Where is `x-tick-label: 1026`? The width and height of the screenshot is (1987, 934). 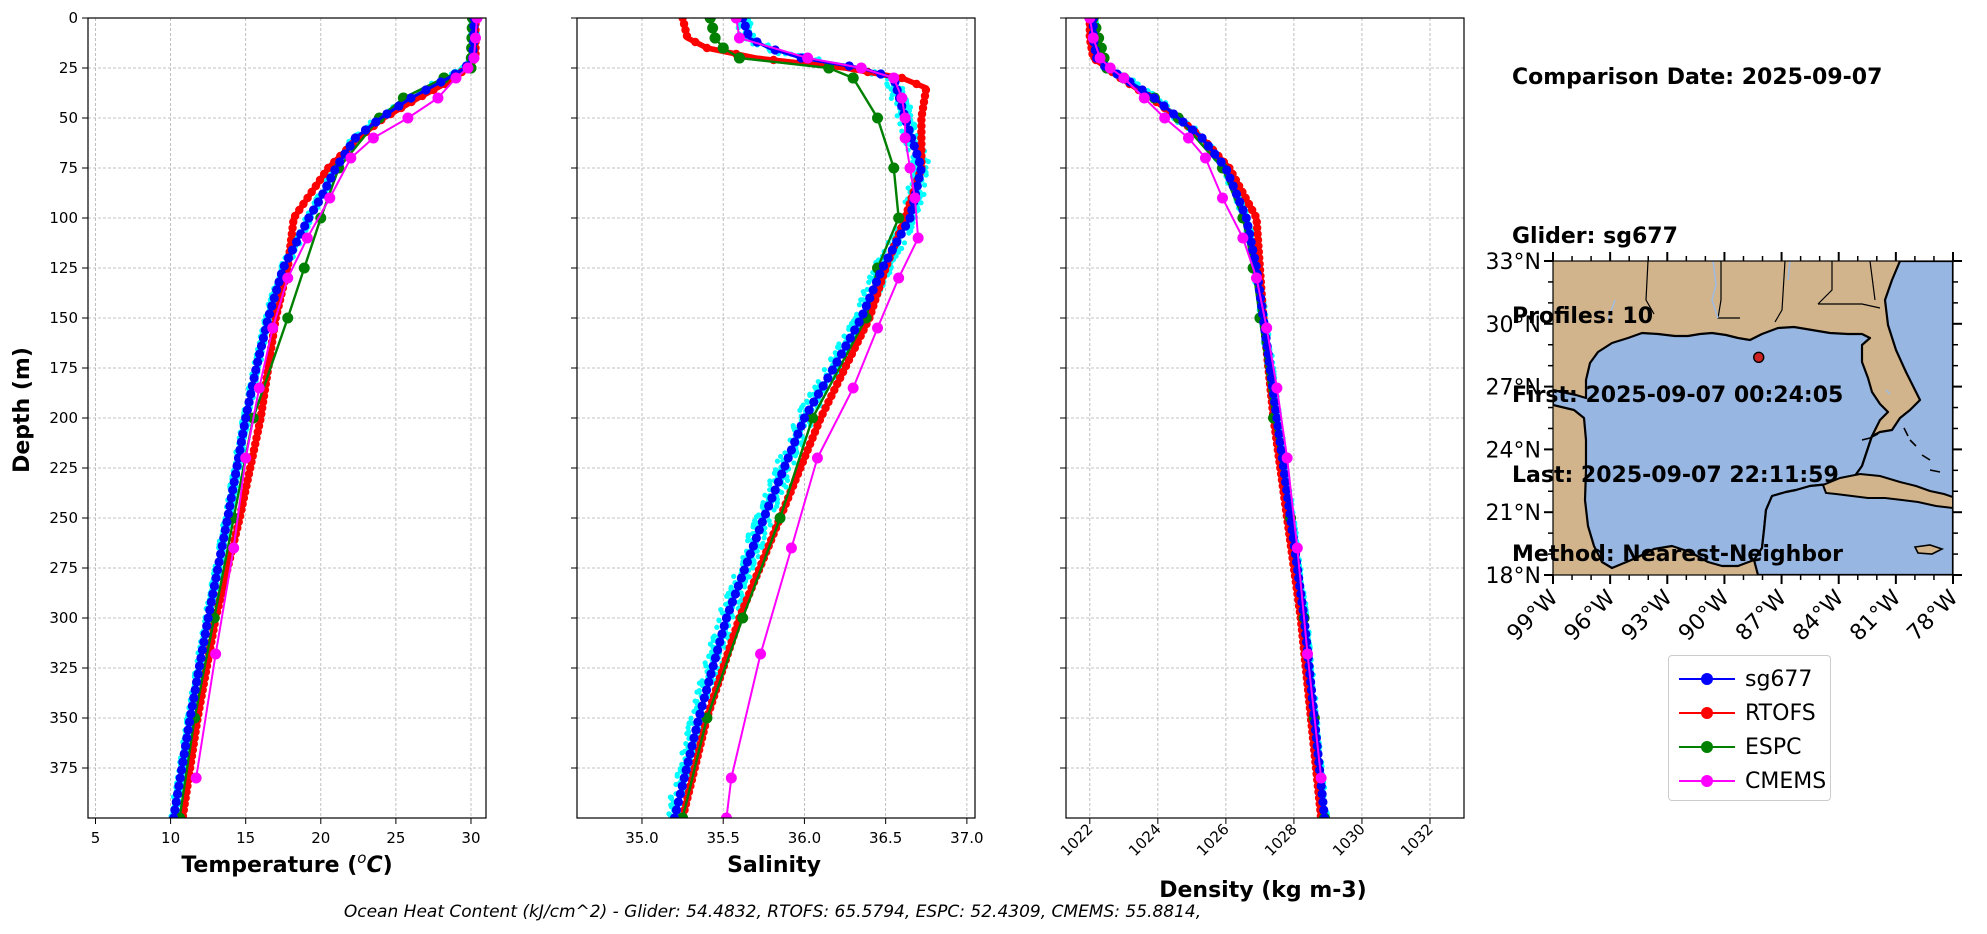
x-tick-label: 1026 is located at coordinates (1213, 840).